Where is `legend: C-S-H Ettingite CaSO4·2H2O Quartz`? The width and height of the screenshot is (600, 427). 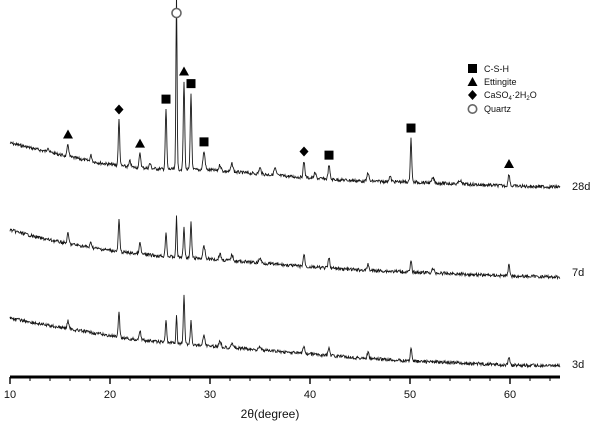
legend: C-S-H Ettingite CaSO4·2H2O Quartz is located at coordinates (502, 89).